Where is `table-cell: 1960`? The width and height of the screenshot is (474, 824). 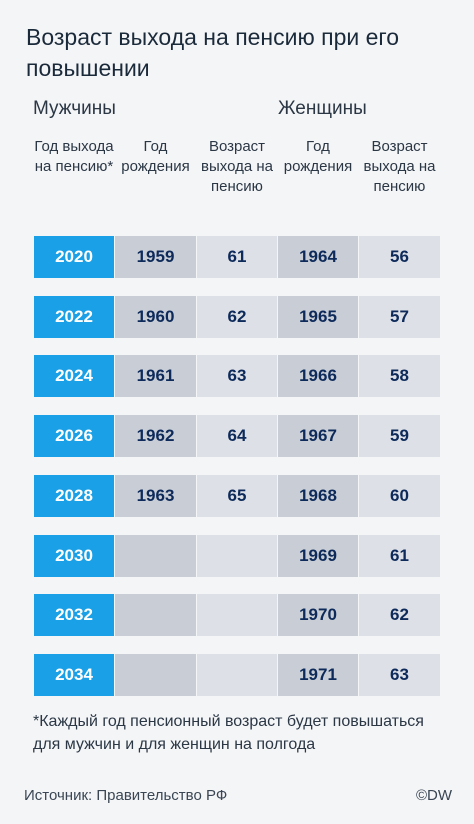
table-cell: 1960 is located at coordinates (155, 316).